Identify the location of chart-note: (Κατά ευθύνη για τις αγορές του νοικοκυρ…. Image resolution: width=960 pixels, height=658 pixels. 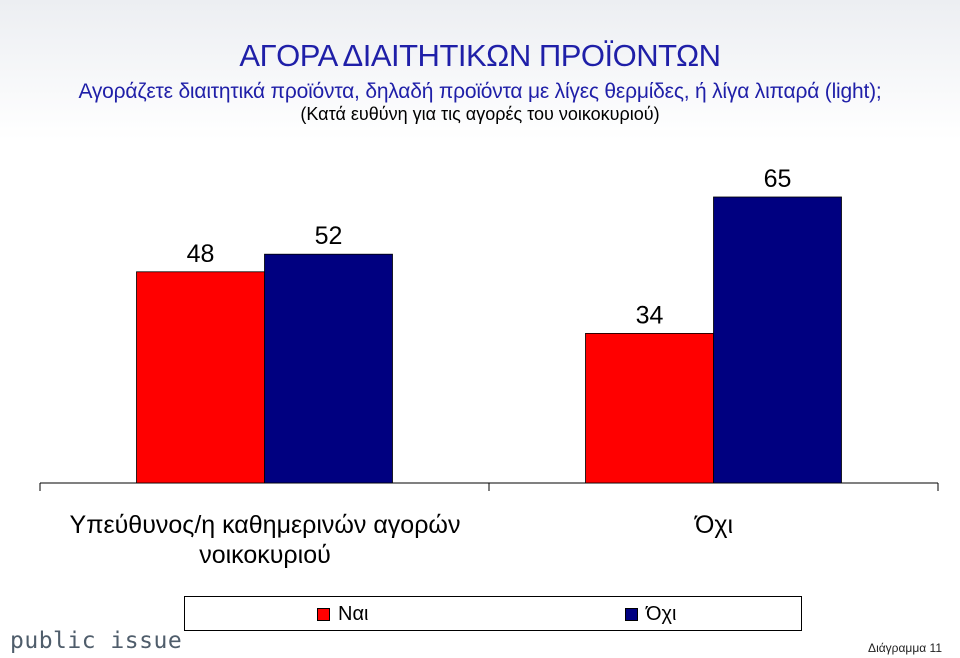
(480, 114).